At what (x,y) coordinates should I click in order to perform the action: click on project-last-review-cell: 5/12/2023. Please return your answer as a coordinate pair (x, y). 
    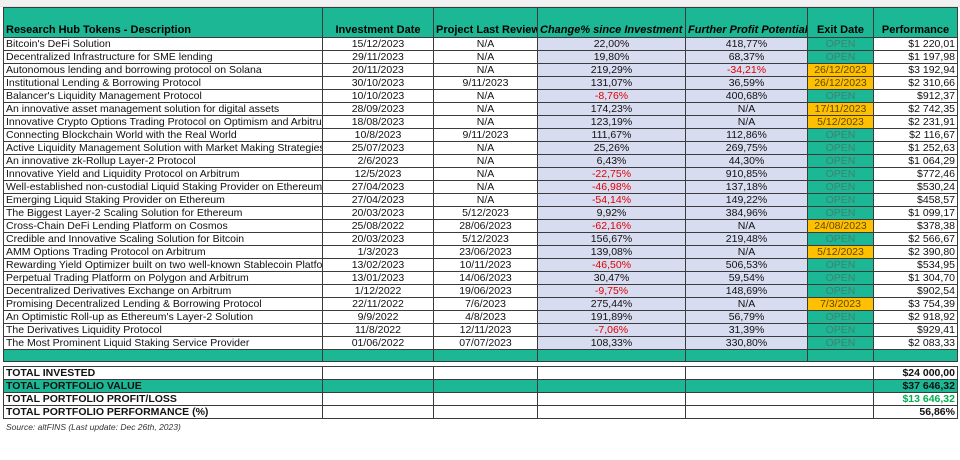
    Looking at the image, I should click on (485, 239).